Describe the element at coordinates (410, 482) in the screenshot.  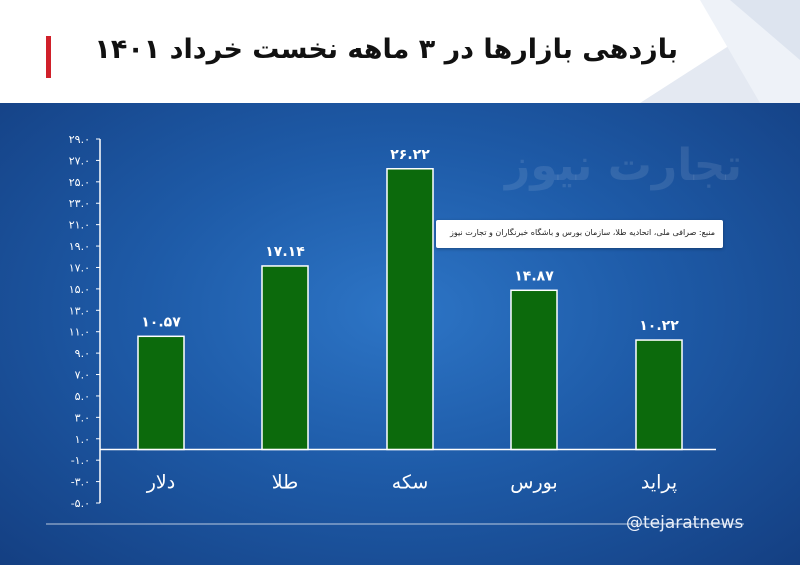
I see `category-label: سکه` at that location.